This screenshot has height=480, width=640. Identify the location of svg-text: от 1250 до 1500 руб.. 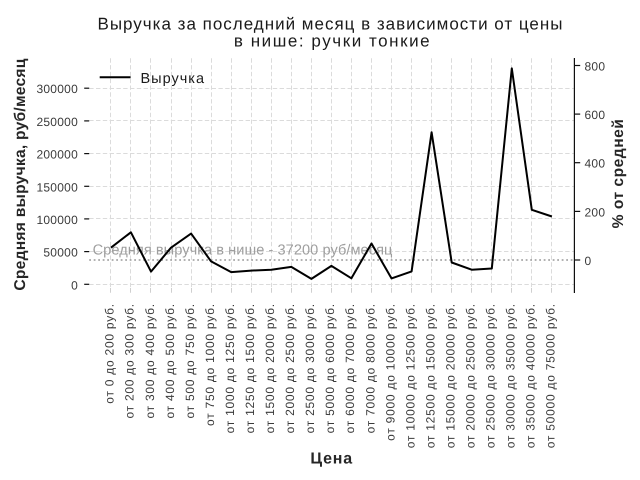
(250, 368).